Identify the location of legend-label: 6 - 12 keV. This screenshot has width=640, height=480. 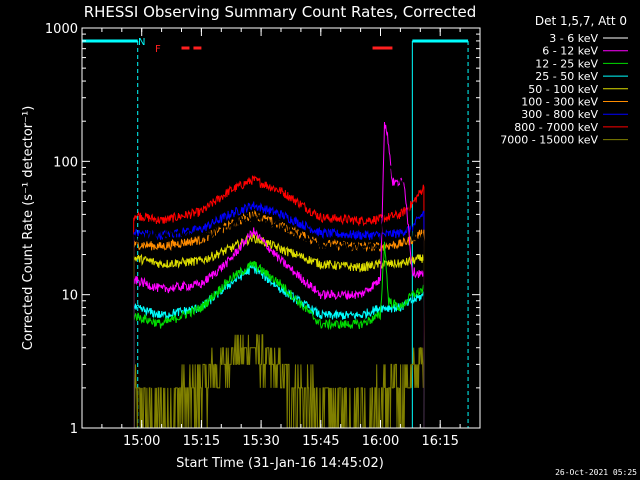
(570, 51).